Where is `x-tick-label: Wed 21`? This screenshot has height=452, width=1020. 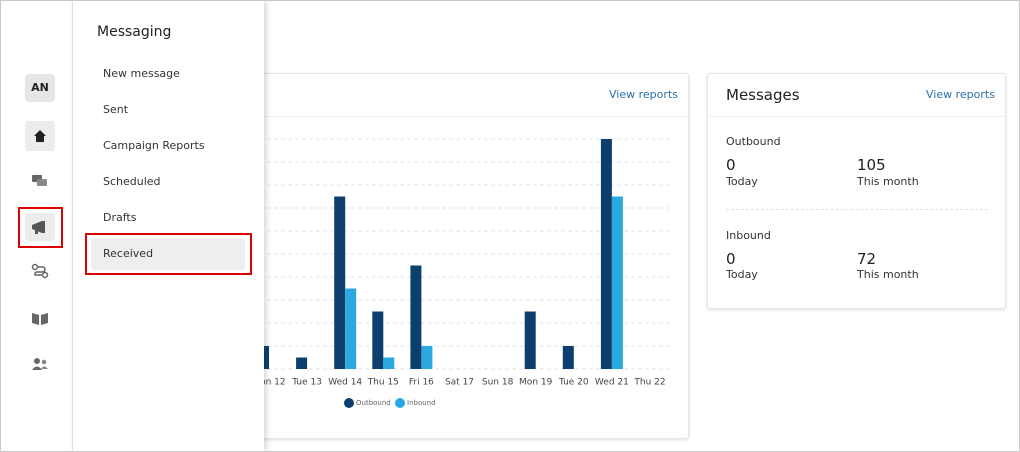 x-tick-label: Wed 21 is located at coordinates (612, 383).